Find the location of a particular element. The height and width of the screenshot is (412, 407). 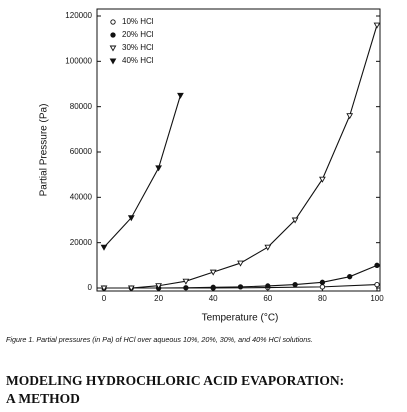

x-axis-label: Temperature (°C) is located at coordinates (240, 318).